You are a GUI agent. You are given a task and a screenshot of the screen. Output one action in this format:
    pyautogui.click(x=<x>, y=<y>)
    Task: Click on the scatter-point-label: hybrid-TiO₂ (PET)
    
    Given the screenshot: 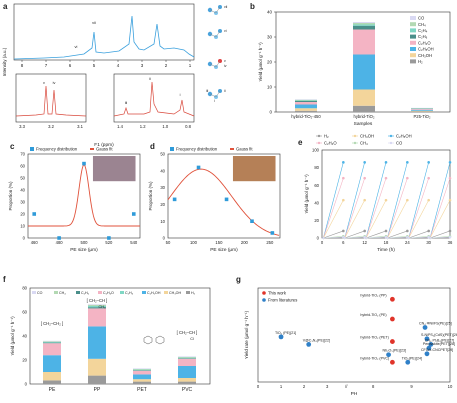 What is the action you would take?
    pyautogui.click(x=374, y=338)
    